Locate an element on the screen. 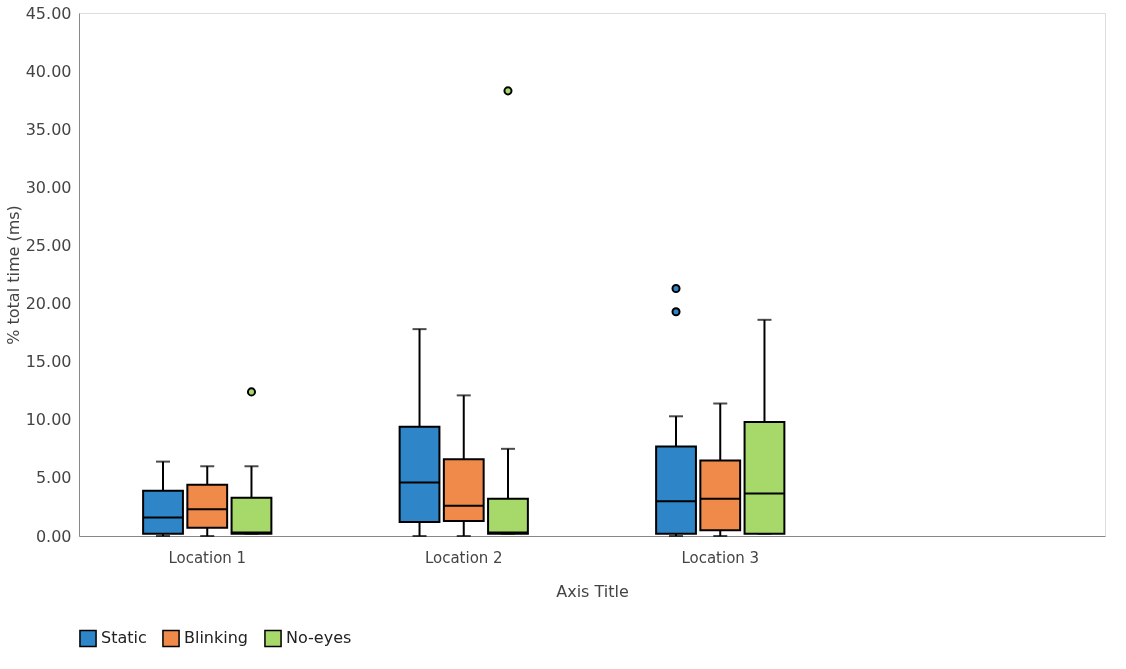 The width and height of the screenshot is (1126, 669). y-axis-title: % total time (ms) is located at coordinates (13, 275).